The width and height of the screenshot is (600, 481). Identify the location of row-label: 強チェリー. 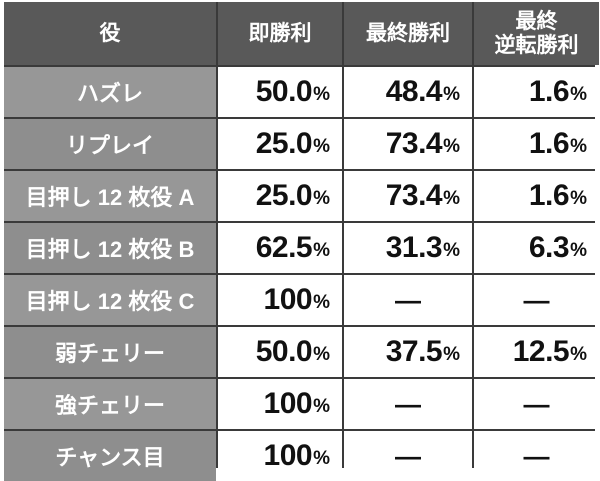
(110, 404).